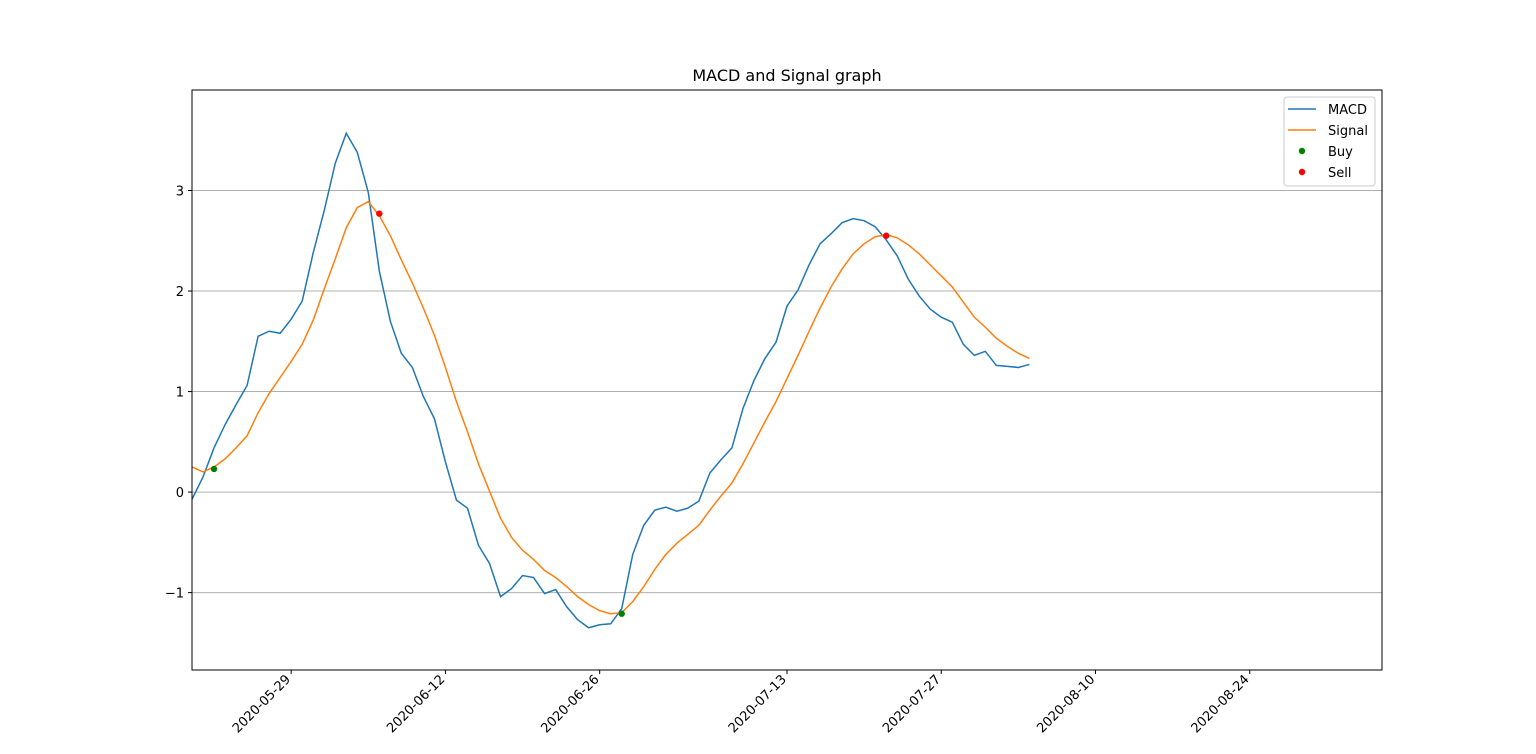 The height and width of the screenshot is (754, 1536). What do you see at coordinates (180, 393) in the screenshot?
I see `y-tick-label: 1` at bounding box center [180, 393].